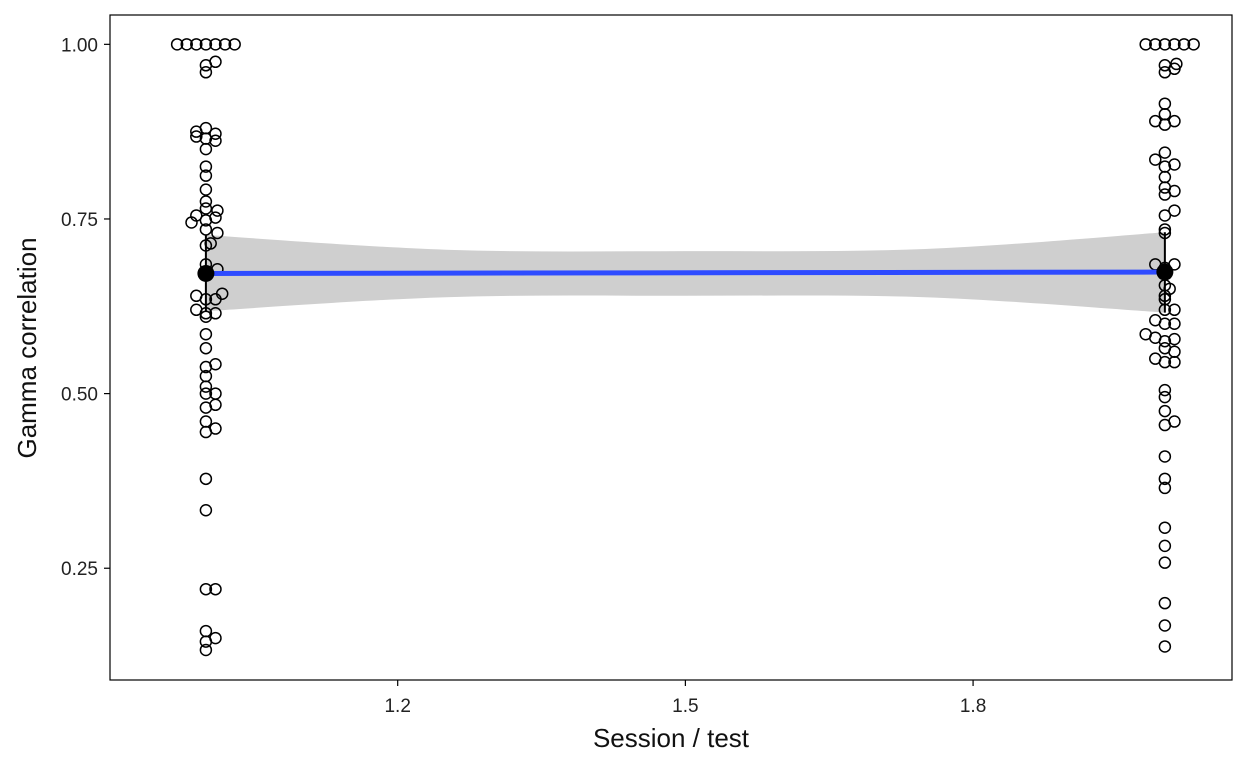 The image size is (1248, 768). Describe the element at coordinates (671, 738) in the screenshot. I see `x-axis-title: Session / test` at that location.